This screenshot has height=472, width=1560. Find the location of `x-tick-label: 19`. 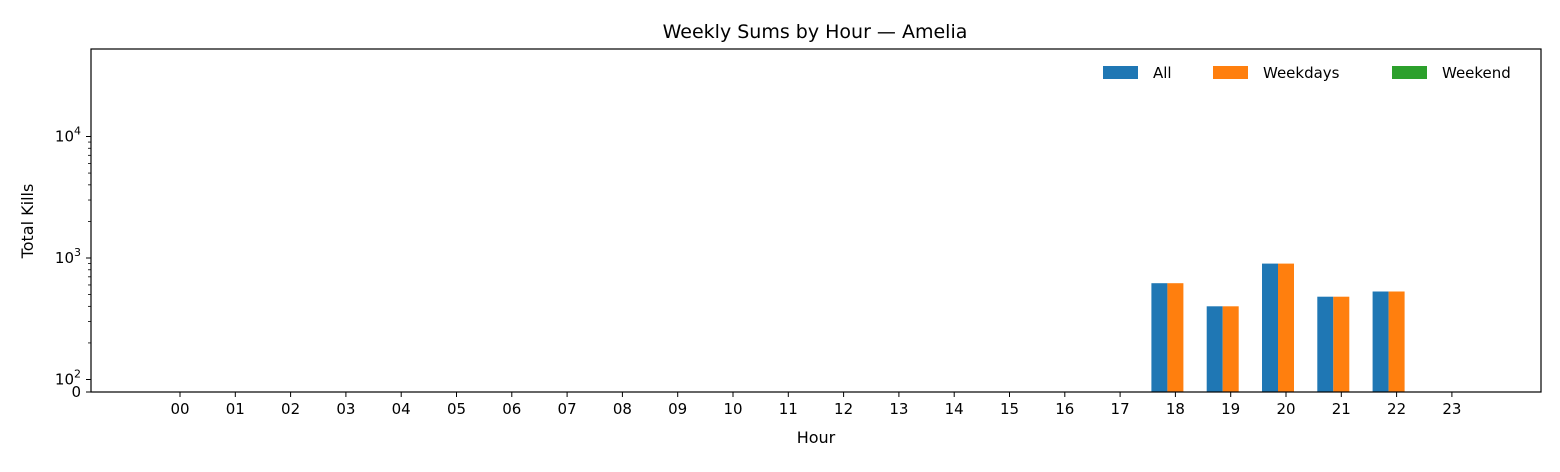

x-tick-label: 19 is located at coordinates (1230, 409).